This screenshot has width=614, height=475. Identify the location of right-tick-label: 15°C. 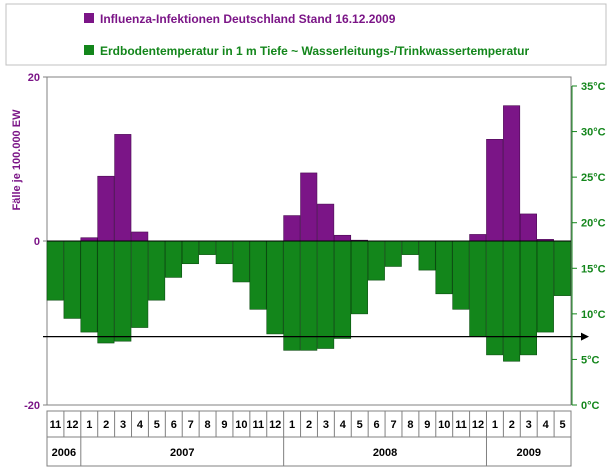
(593, 269).